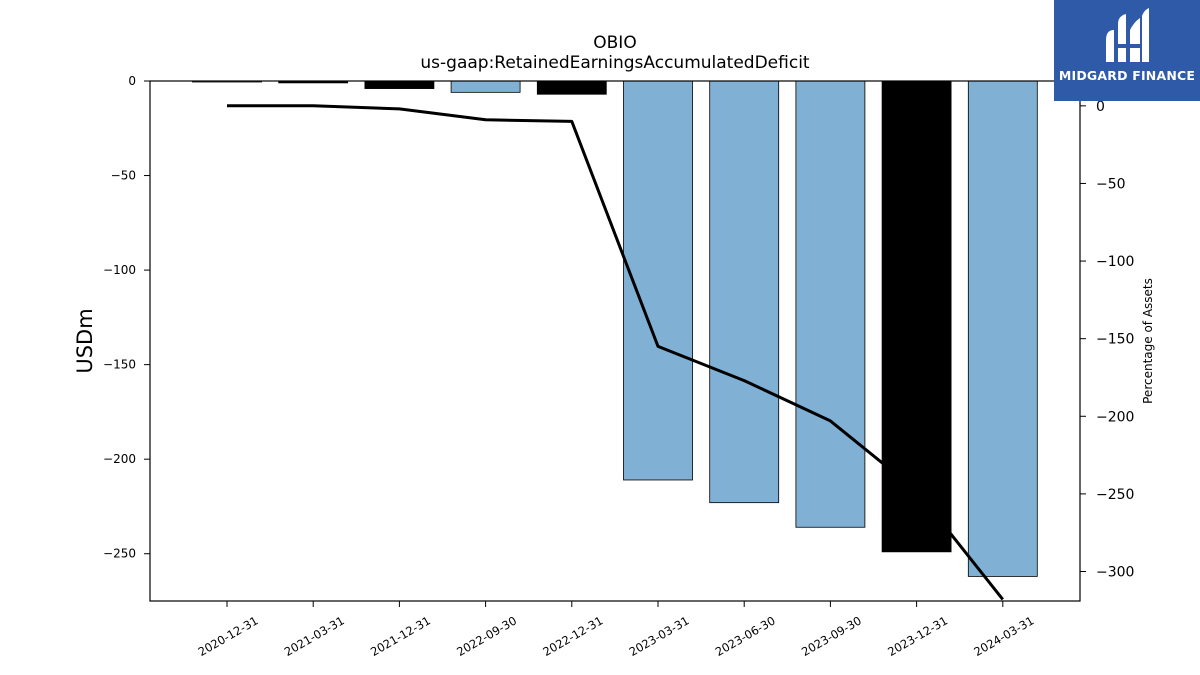 The width and height of the screenshot is (1200, 675). I want to click on y-tick-label: 0, so click(132, 81).